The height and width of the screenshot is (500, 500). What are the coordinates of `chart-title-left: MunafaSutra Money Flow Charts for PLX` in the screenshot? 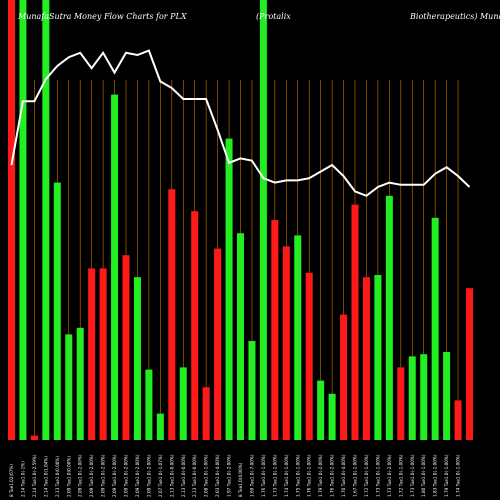 It's located at (102, 16).